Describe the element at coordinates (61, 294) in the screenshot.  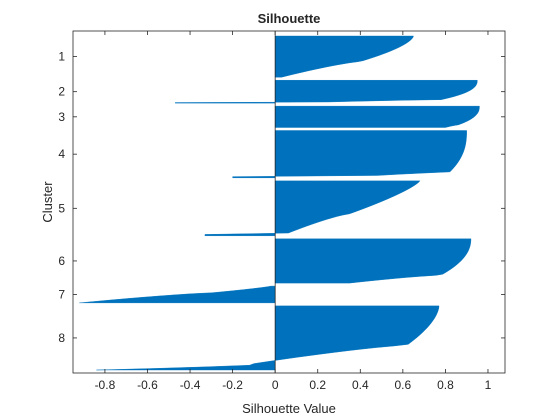
I see `y-tick-label: 7` at that location.